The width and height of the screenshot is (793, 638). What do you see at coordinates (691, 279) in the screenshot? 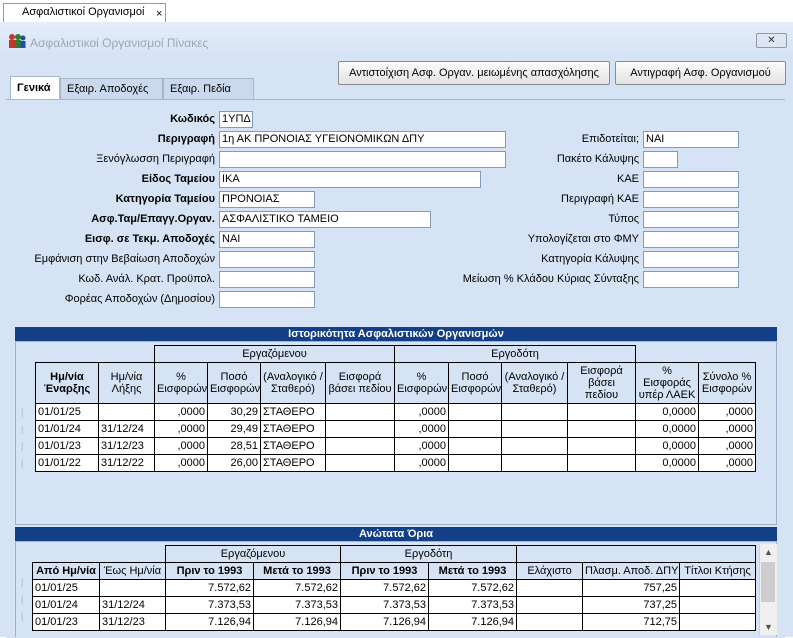
I see `reduction-field` at bounding box center [691, 279].